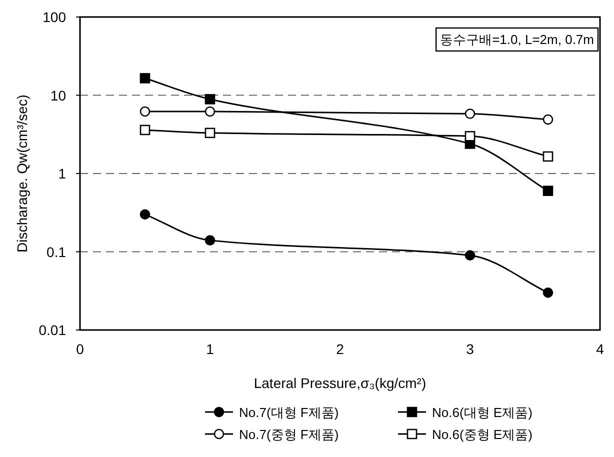  What do you see at coordinates (482, 434) in the screenshot?
I see `legend-label: No.6(중형 E제품)` at bounding box center [482, 434].